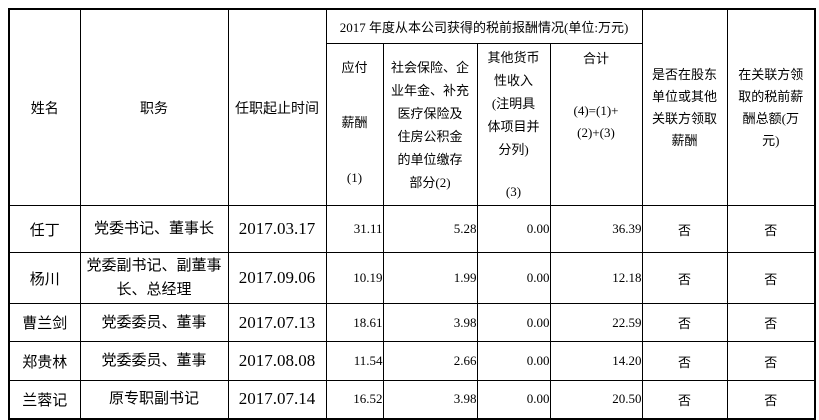 This screenshot has width=819, height=420. I want to click on cell-term: 2017.09.06, so click(277, 278).